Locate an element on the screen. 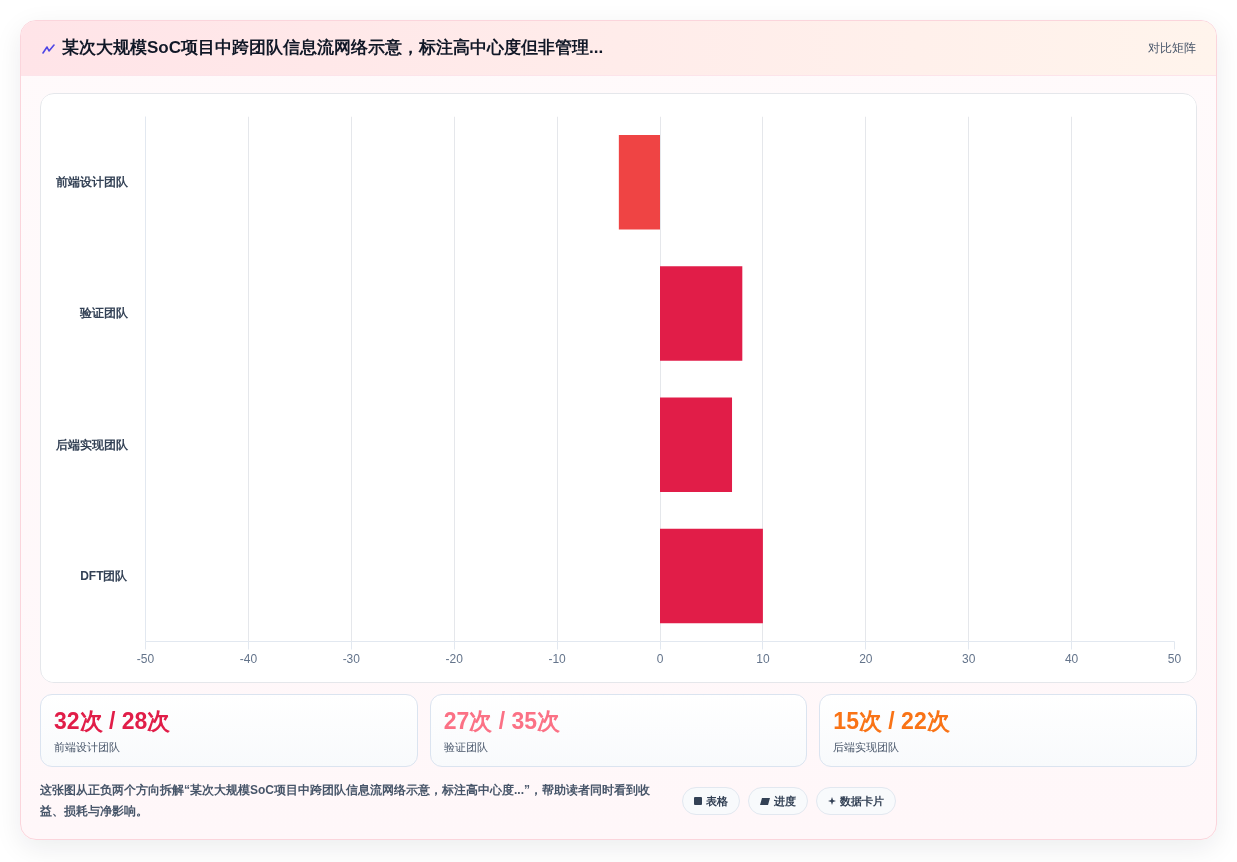 The width and height of the screenshot is (1237, 862). text: 15次 / 22次 is located at coordinates (892, 721).